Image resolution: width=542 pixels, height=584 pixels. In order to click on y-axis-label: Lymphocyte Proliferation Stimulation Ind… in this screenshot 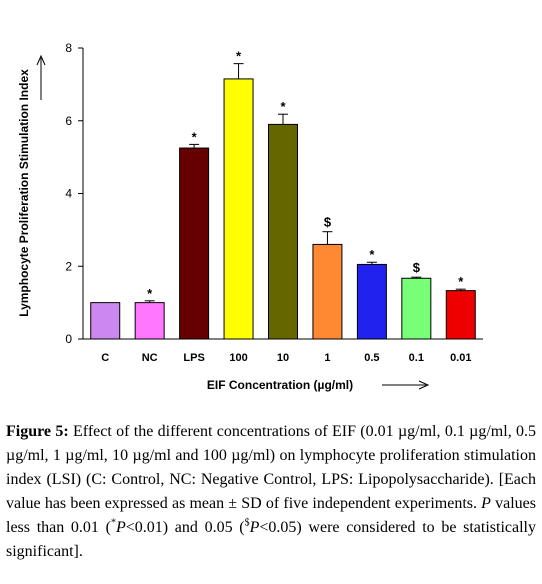, I will do `click(24, 193)`.